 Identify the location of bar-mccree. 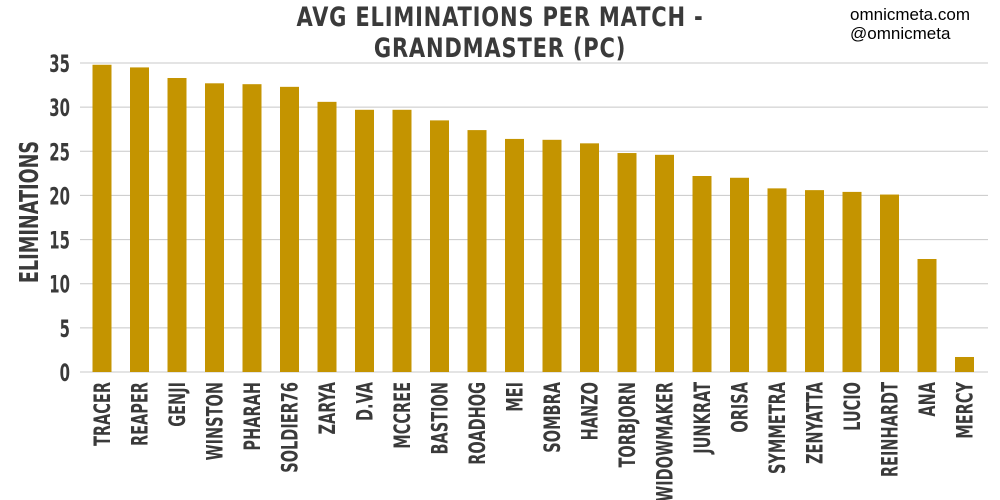
(402, 240).